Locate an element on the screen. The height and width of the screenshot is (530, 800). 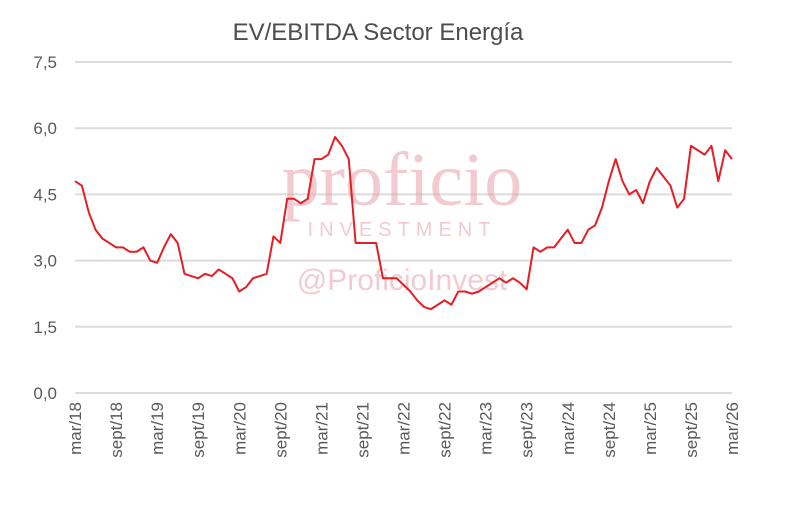
x-tick-label: mar/18 is located at coordinates (75, 428).